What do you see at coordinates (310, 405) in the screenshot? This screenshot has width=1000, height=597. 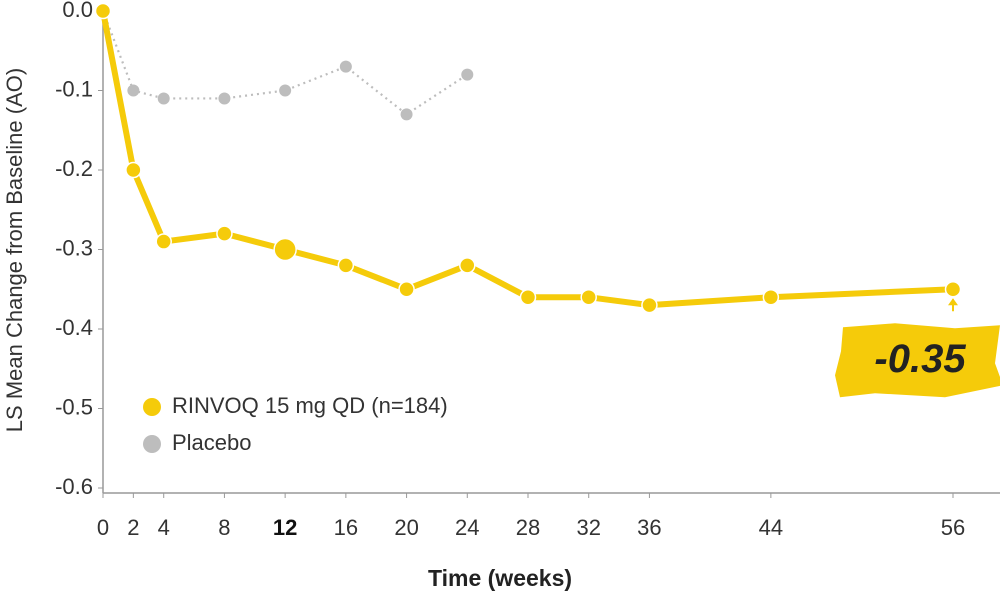 I see `legend-label: RINVOQ 15 mg QD (n=184)` at bounding box center [310, 405].